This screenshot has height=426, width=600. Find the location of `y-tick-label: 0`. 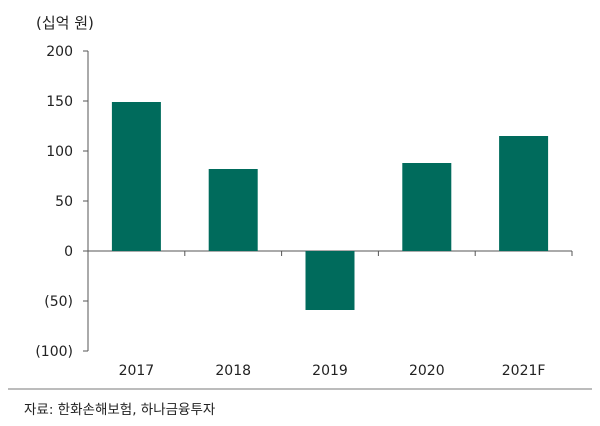

y-tick-label: 0 is located at coordinates (68, 252).